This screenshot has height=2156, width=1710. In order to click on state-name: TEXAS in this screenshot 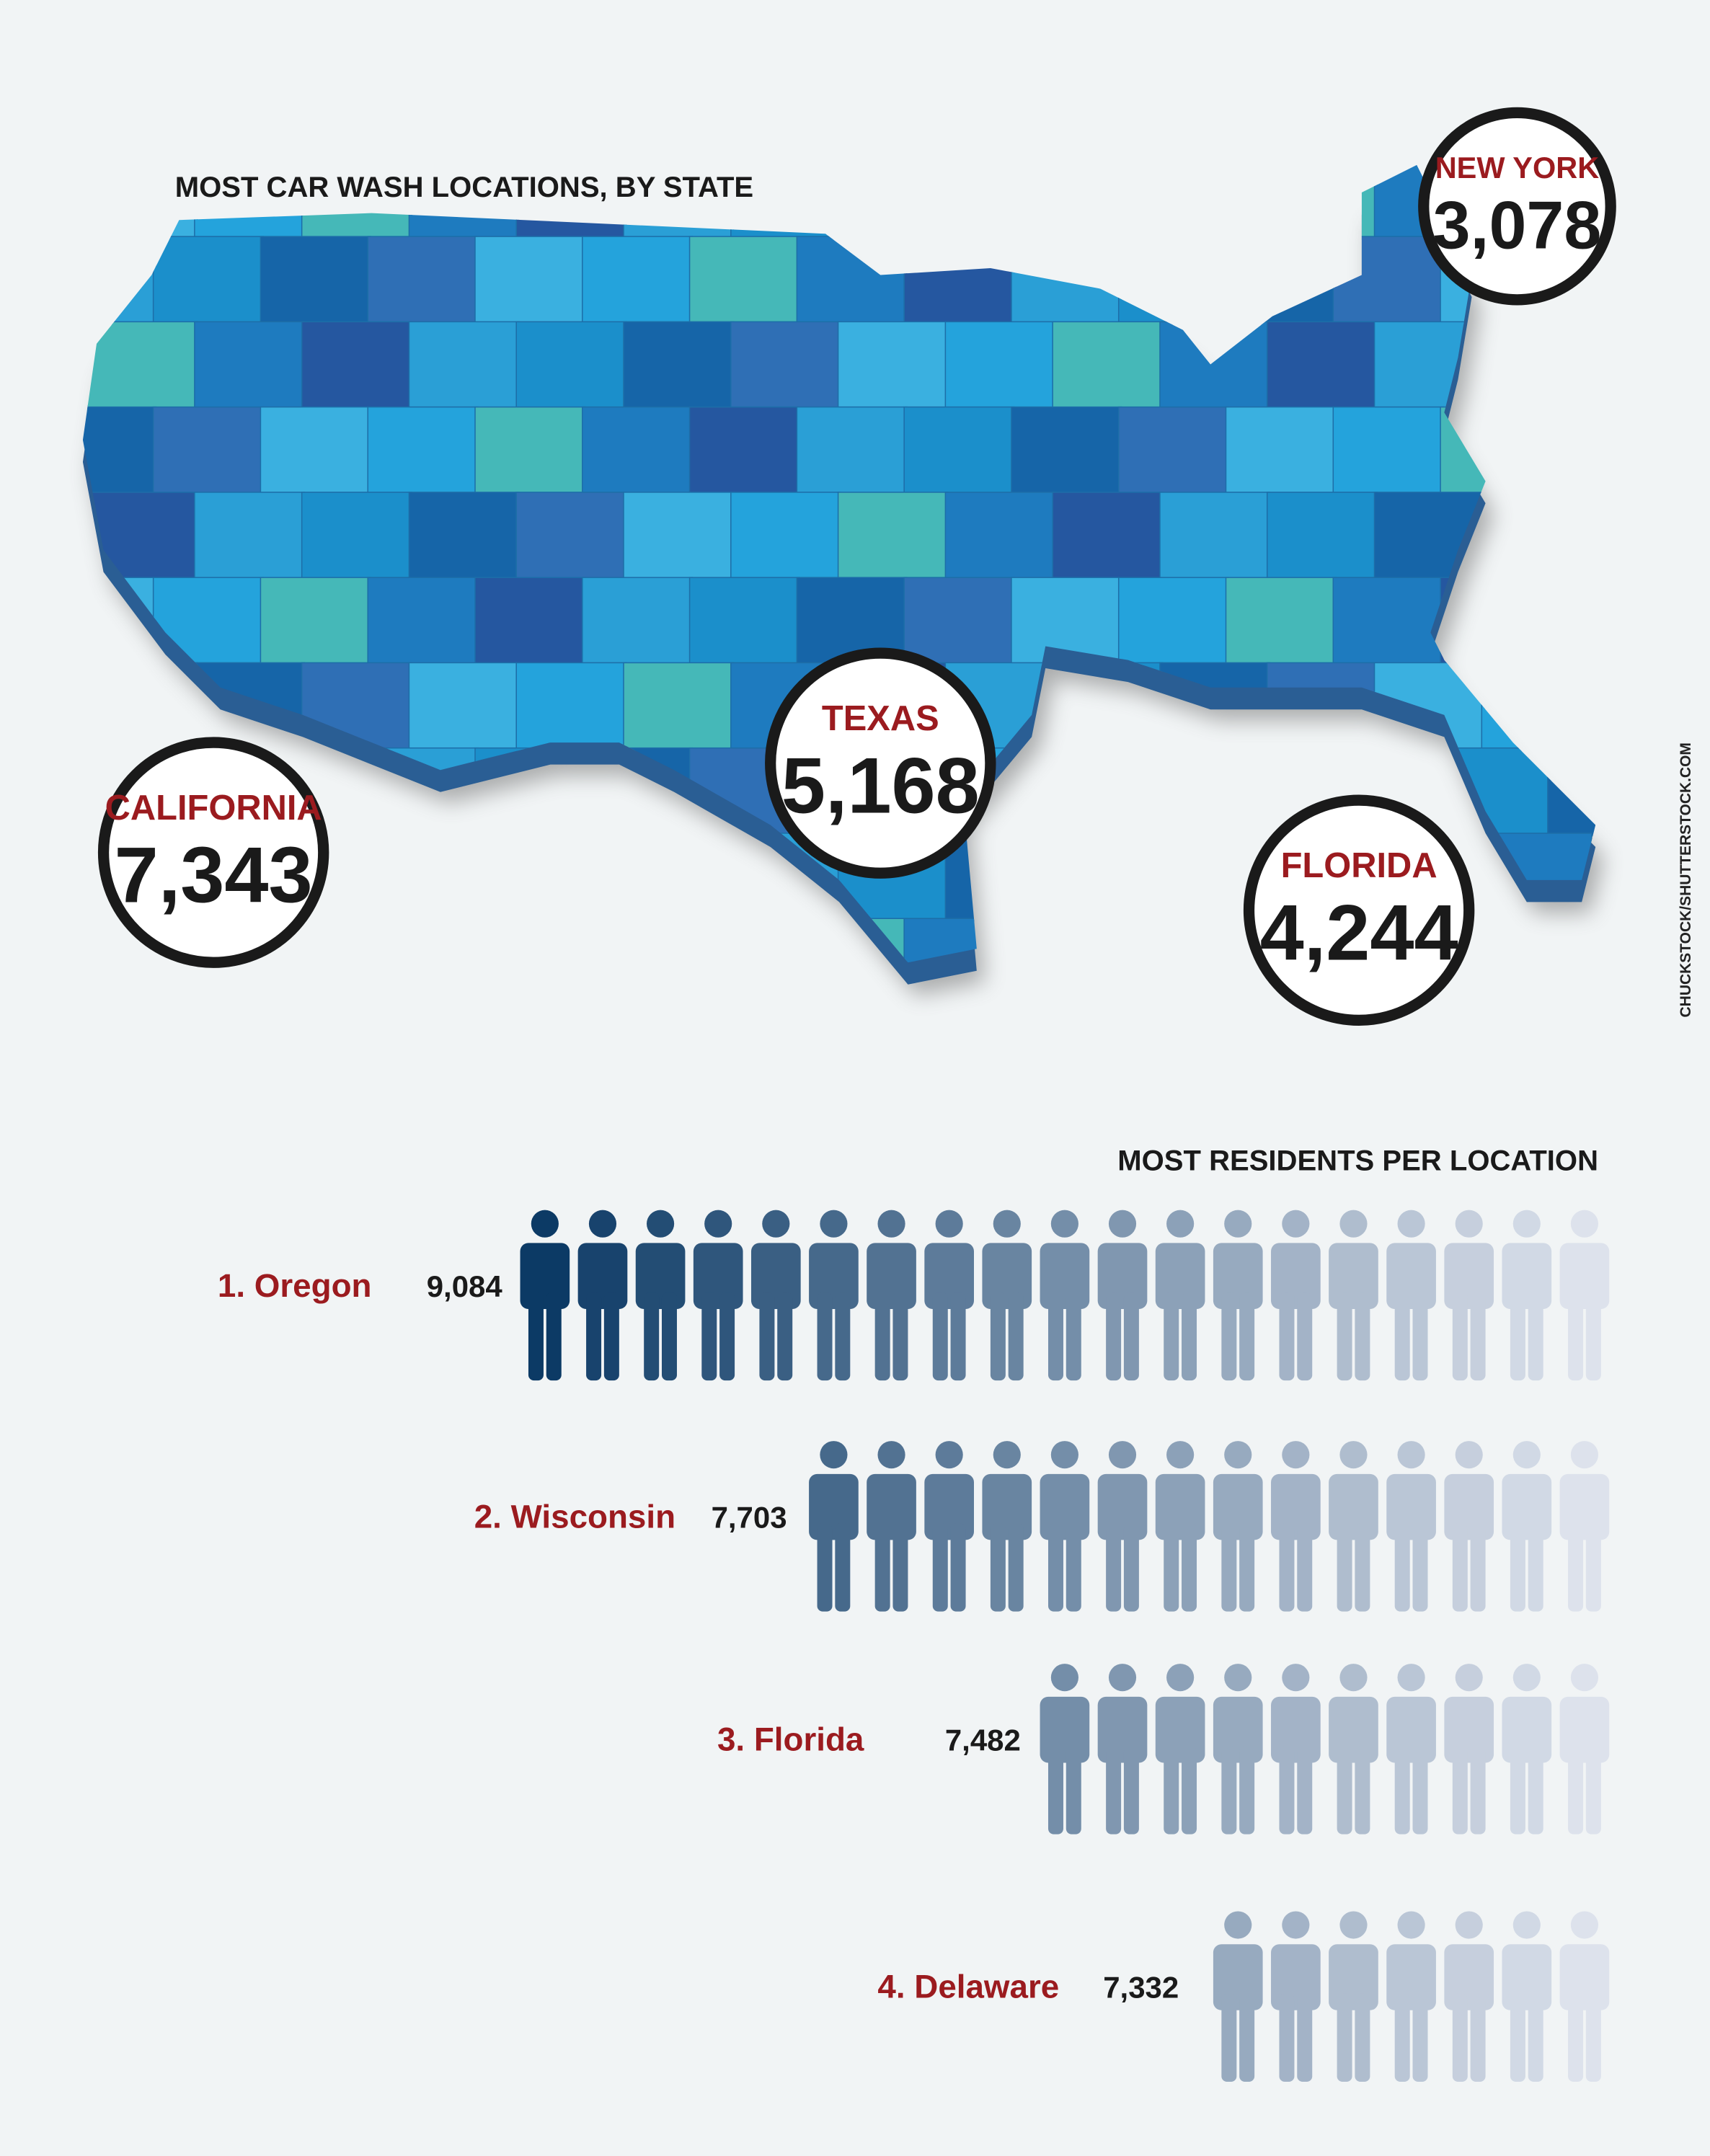, I will do `click(880, 718)`.